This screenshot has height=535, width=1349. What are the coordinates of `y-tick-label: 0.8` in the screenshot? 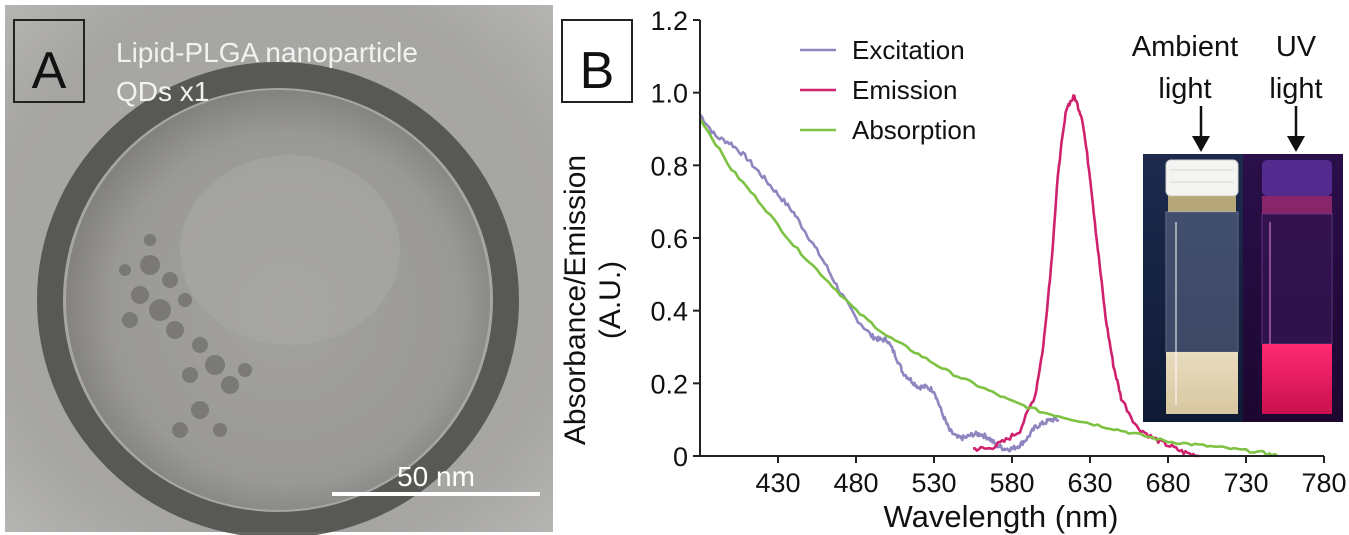 It's located at (669, 166).